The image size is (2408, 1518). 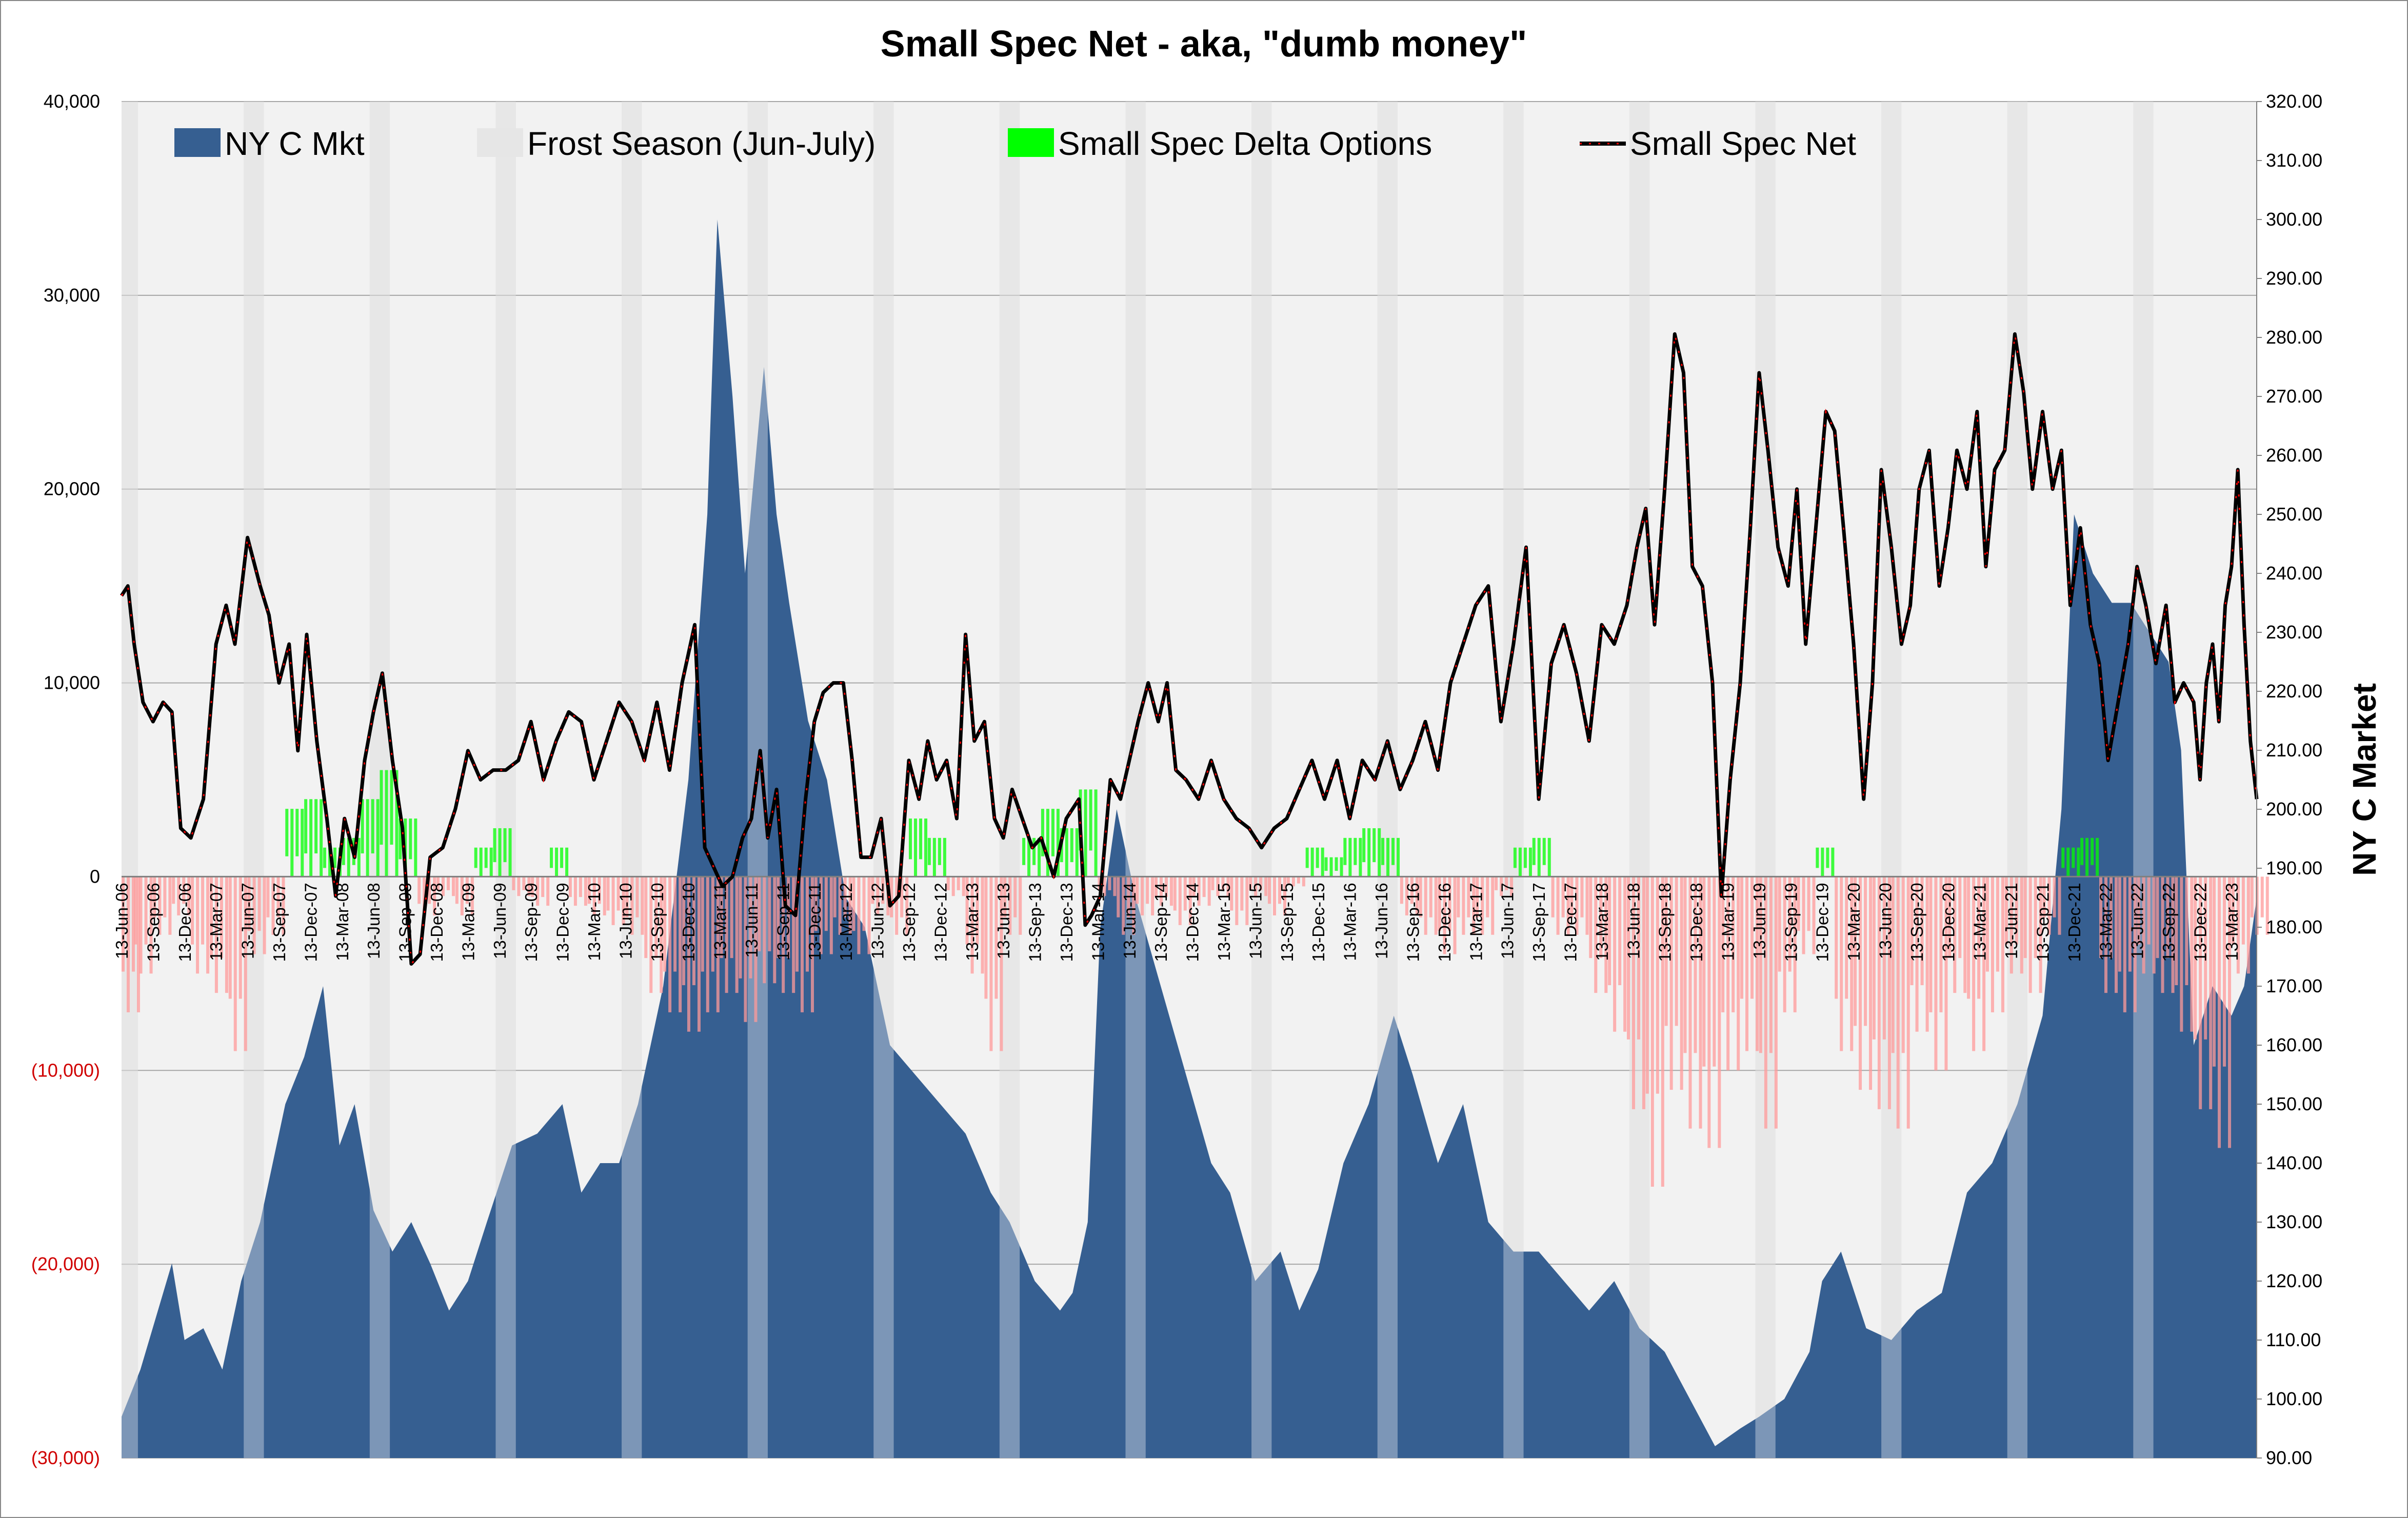 What do you see at coordinates (531, 922) in the screenshot?
I see `x-axis-tick: 13-Sep-09` at bounding box center [531, 922].